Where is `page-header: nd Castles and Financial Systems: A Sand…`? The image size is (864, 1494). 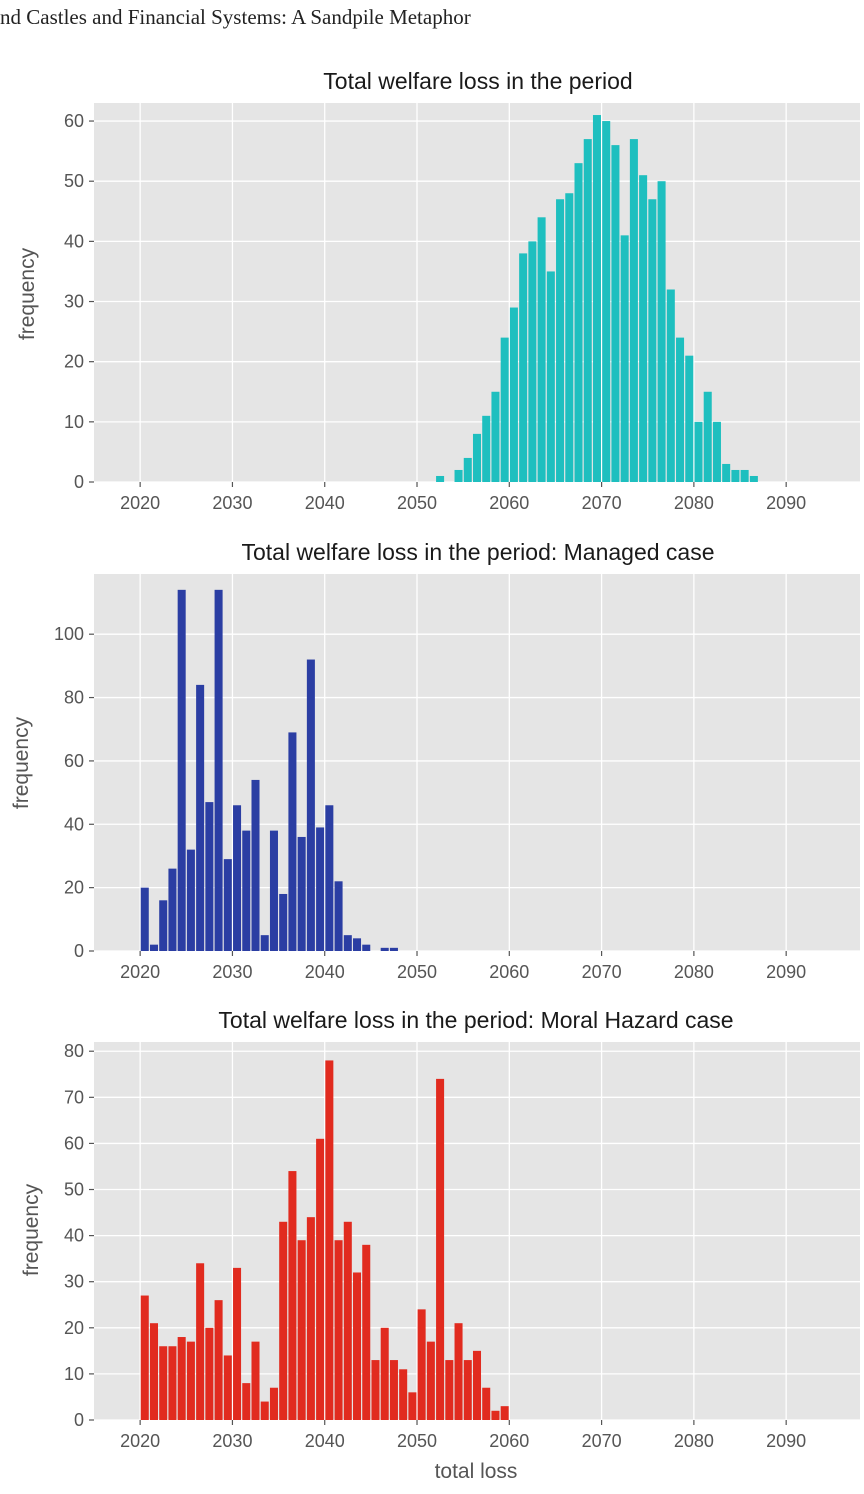 page-header: nd Castles and Financial Systems: A Sand… is located at coordinates (235, 17).